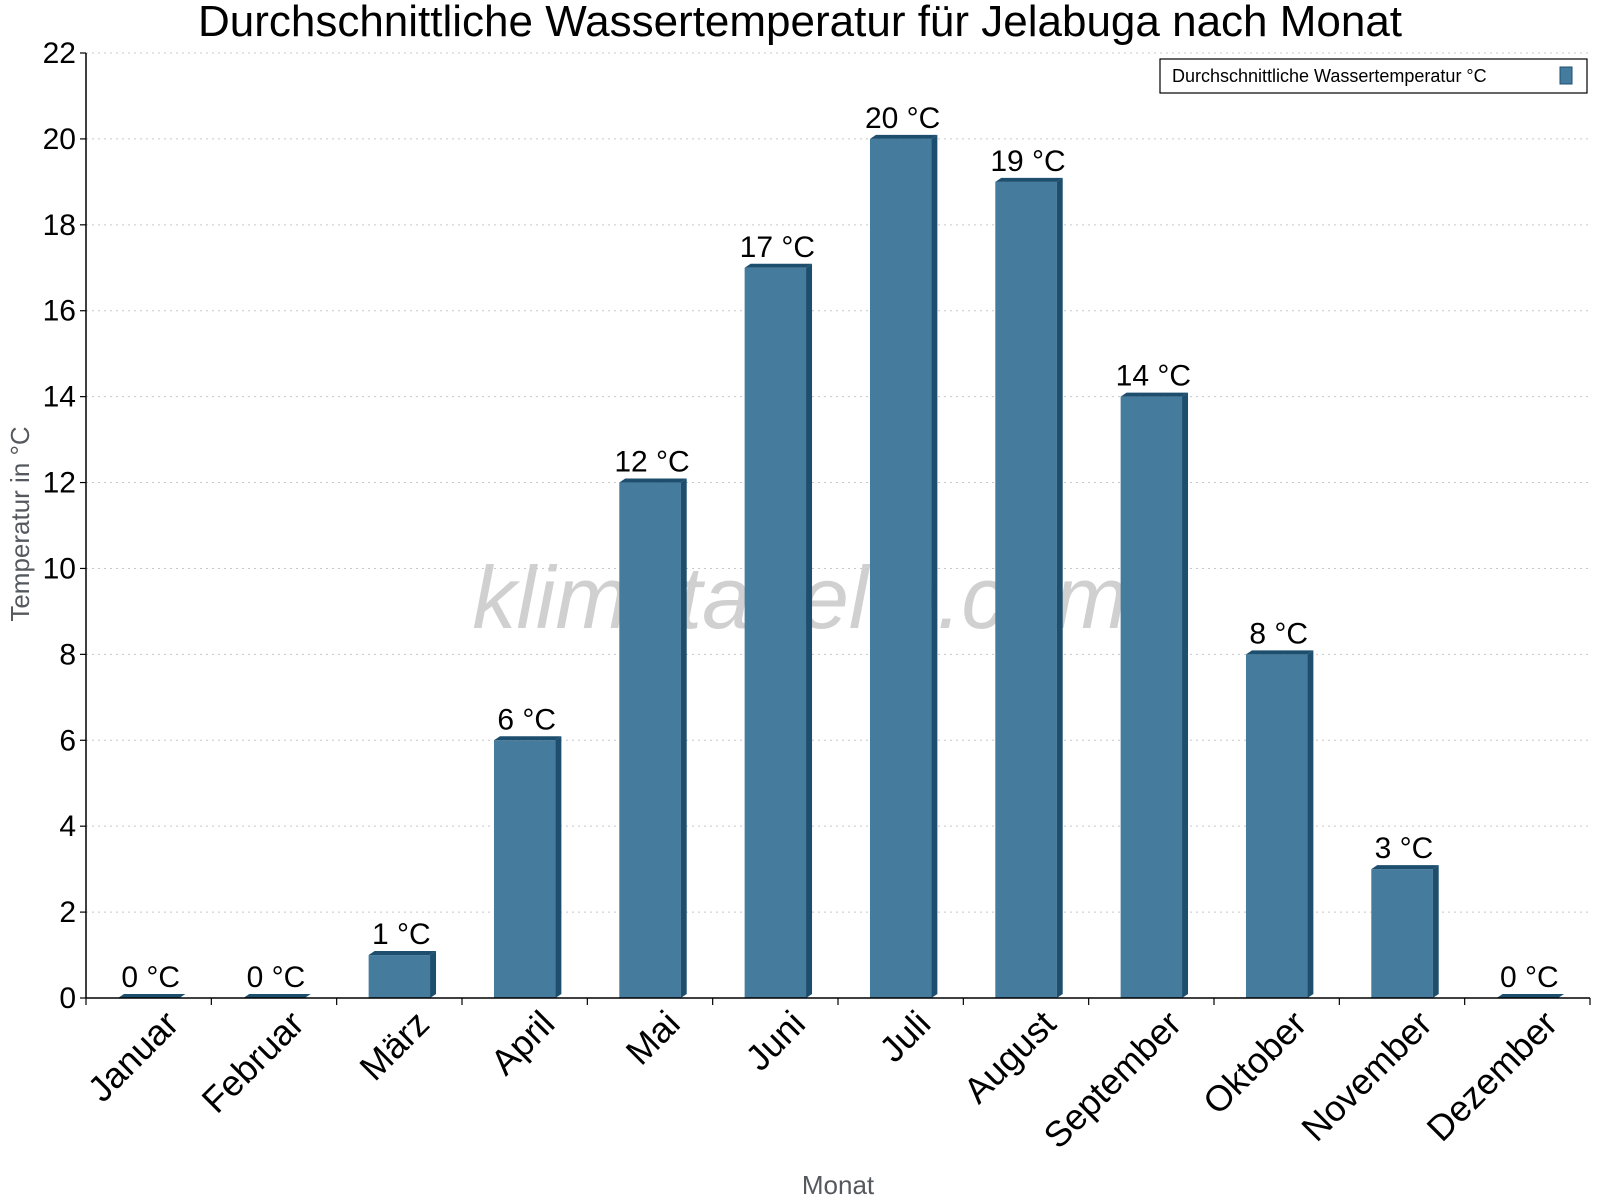 Image resolution: width=1600 pixels, height=1200 pixels. Describe the element at coordinates (59, 397) in the screenshot. I see `y-tick-label: 14` at that location.